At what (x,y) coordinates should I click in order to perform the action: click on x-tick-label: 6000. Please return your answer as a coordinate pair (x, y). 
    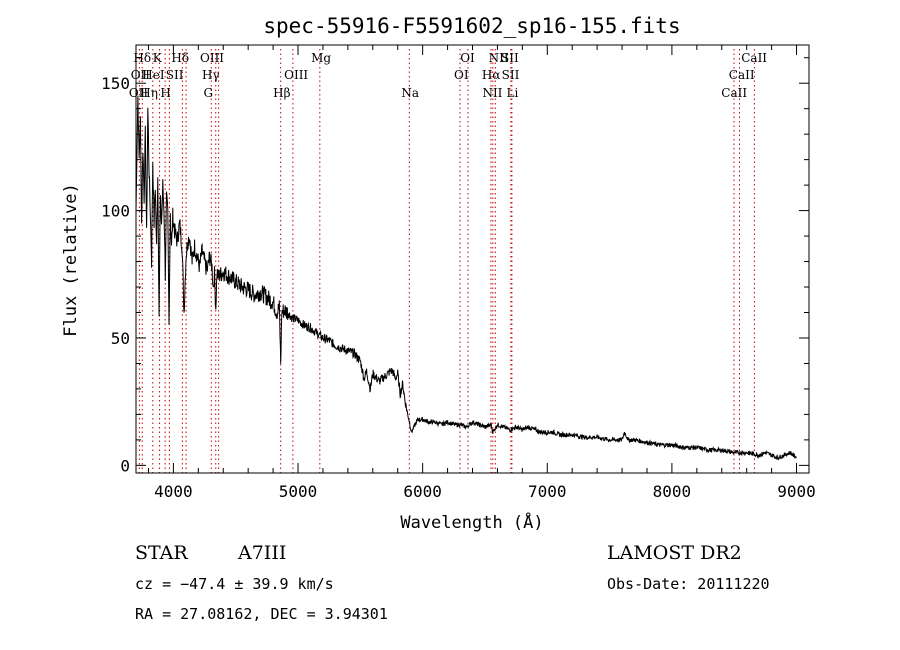
    Looking at the image, I should click on (422, 491).